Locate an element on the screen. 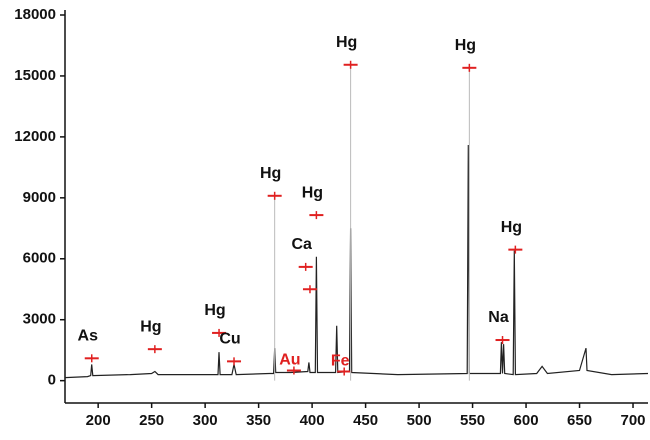 The width and height of the screenshot is (650, 440). y-tick-label: 12000 is located at coordinates (35, 136).